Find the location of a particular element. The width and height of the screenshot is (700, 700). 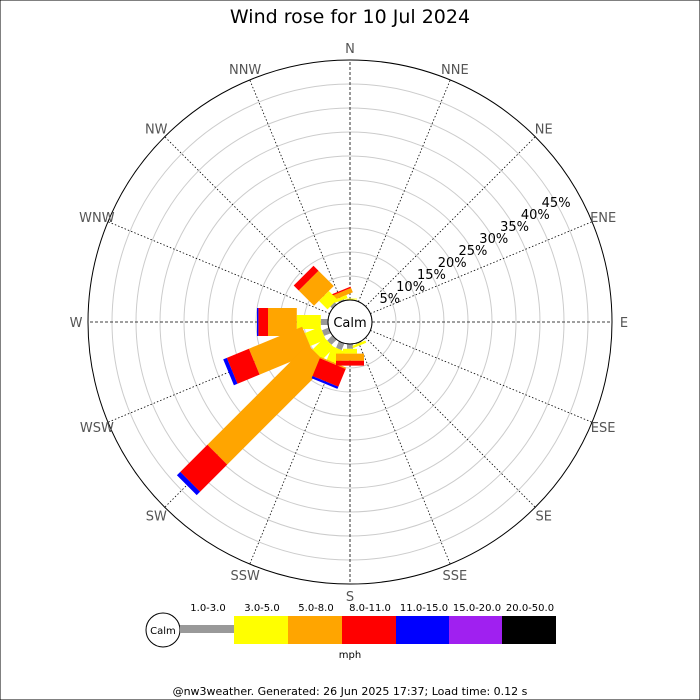

legend-unit: mph is located at coordinates (350, 655).